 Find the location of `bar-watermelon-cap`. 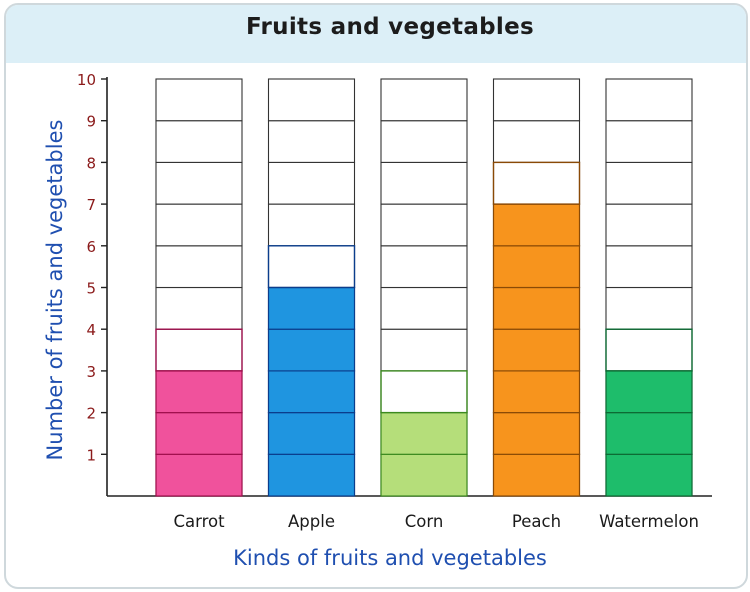

bar-watermelon-cap is located at coordinates (649, 350).